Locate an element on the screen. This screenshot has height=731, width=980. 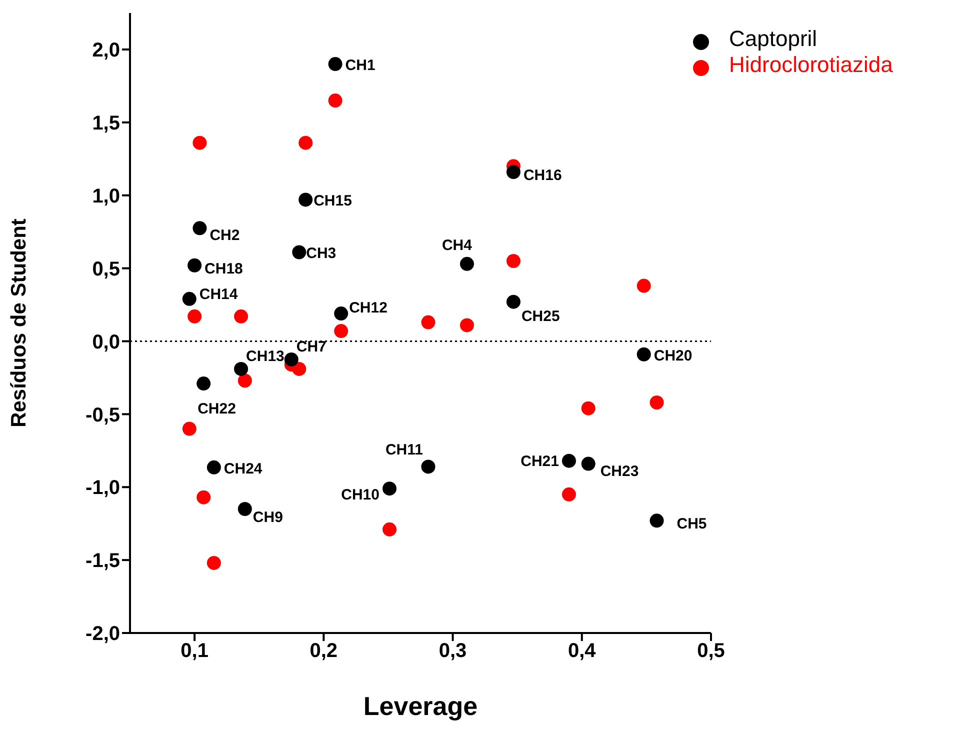
annotation: CH18 is located at coordinates (223, 269).